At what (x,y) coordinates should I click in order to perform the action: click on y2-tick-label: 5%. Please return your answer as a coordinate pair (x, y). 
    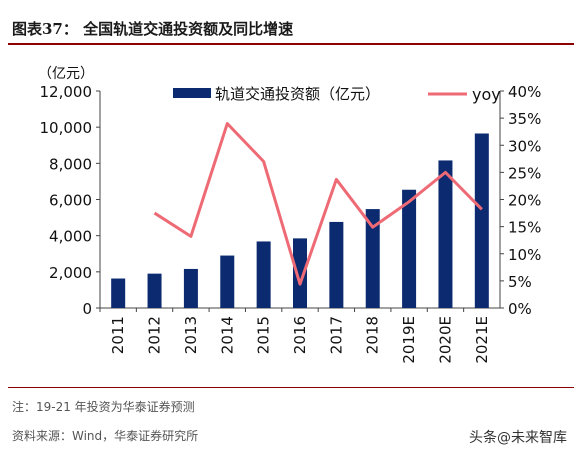
    Looking at the image, I should click on (520, 282).